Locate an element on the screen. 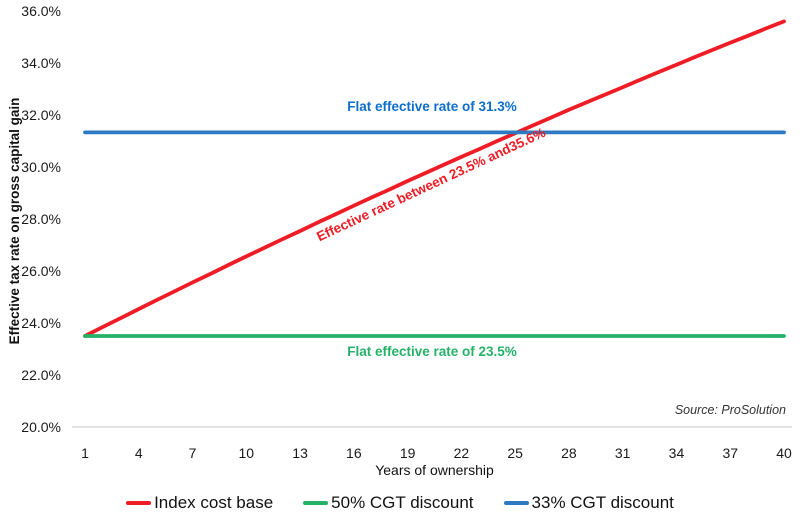 This screenshot has width=800, height=521. legend-item-33-cgt-discount: 33% CGT discount is located at coordinates (588, 503).